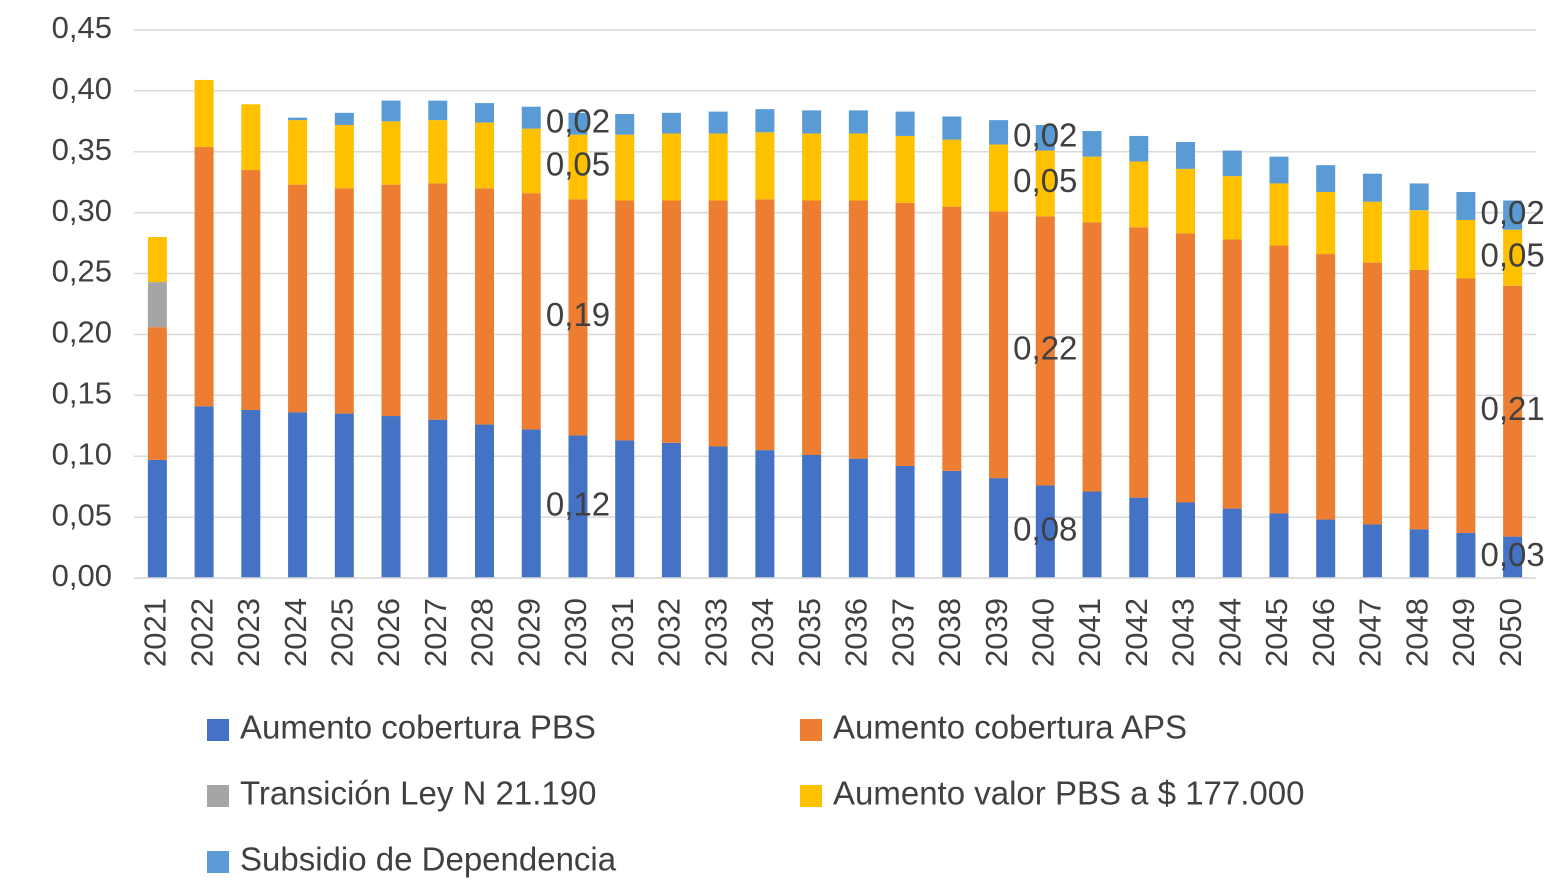 The height and width of the screenshot is (884, 1552). Describe the element at coordinates (295, 632) in the screenshot. I see `x-tick-label: 2024` at that location.